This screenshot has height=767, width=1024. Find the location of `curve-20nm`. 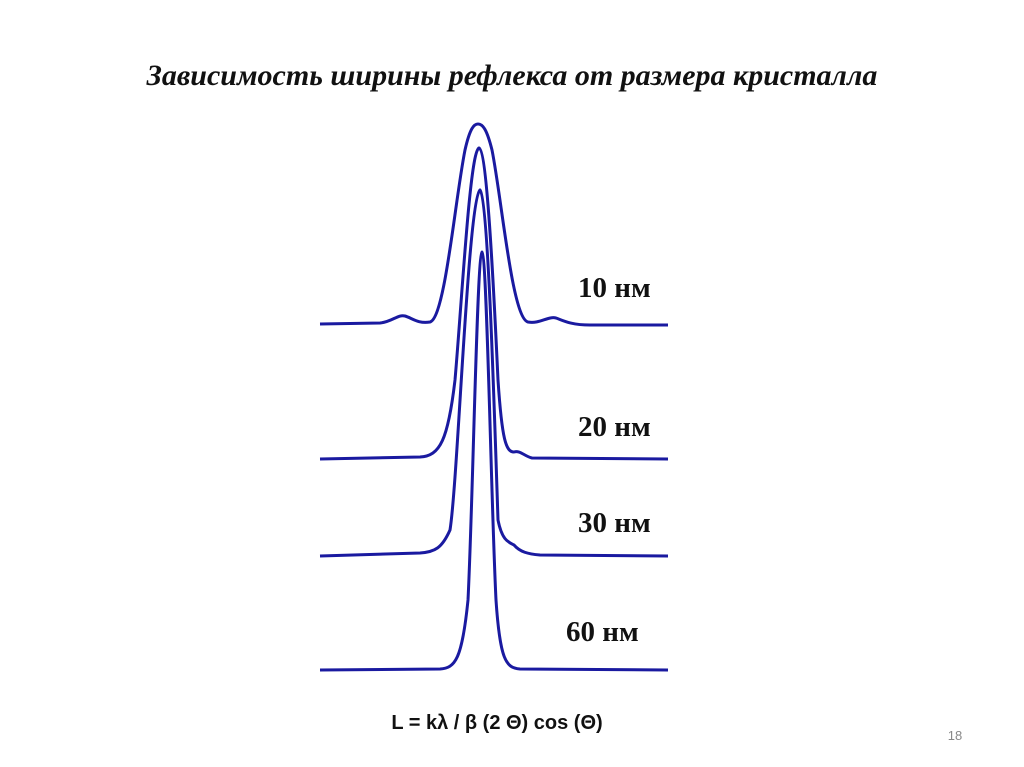

curve-20nm is located at coordinates (494, 303).